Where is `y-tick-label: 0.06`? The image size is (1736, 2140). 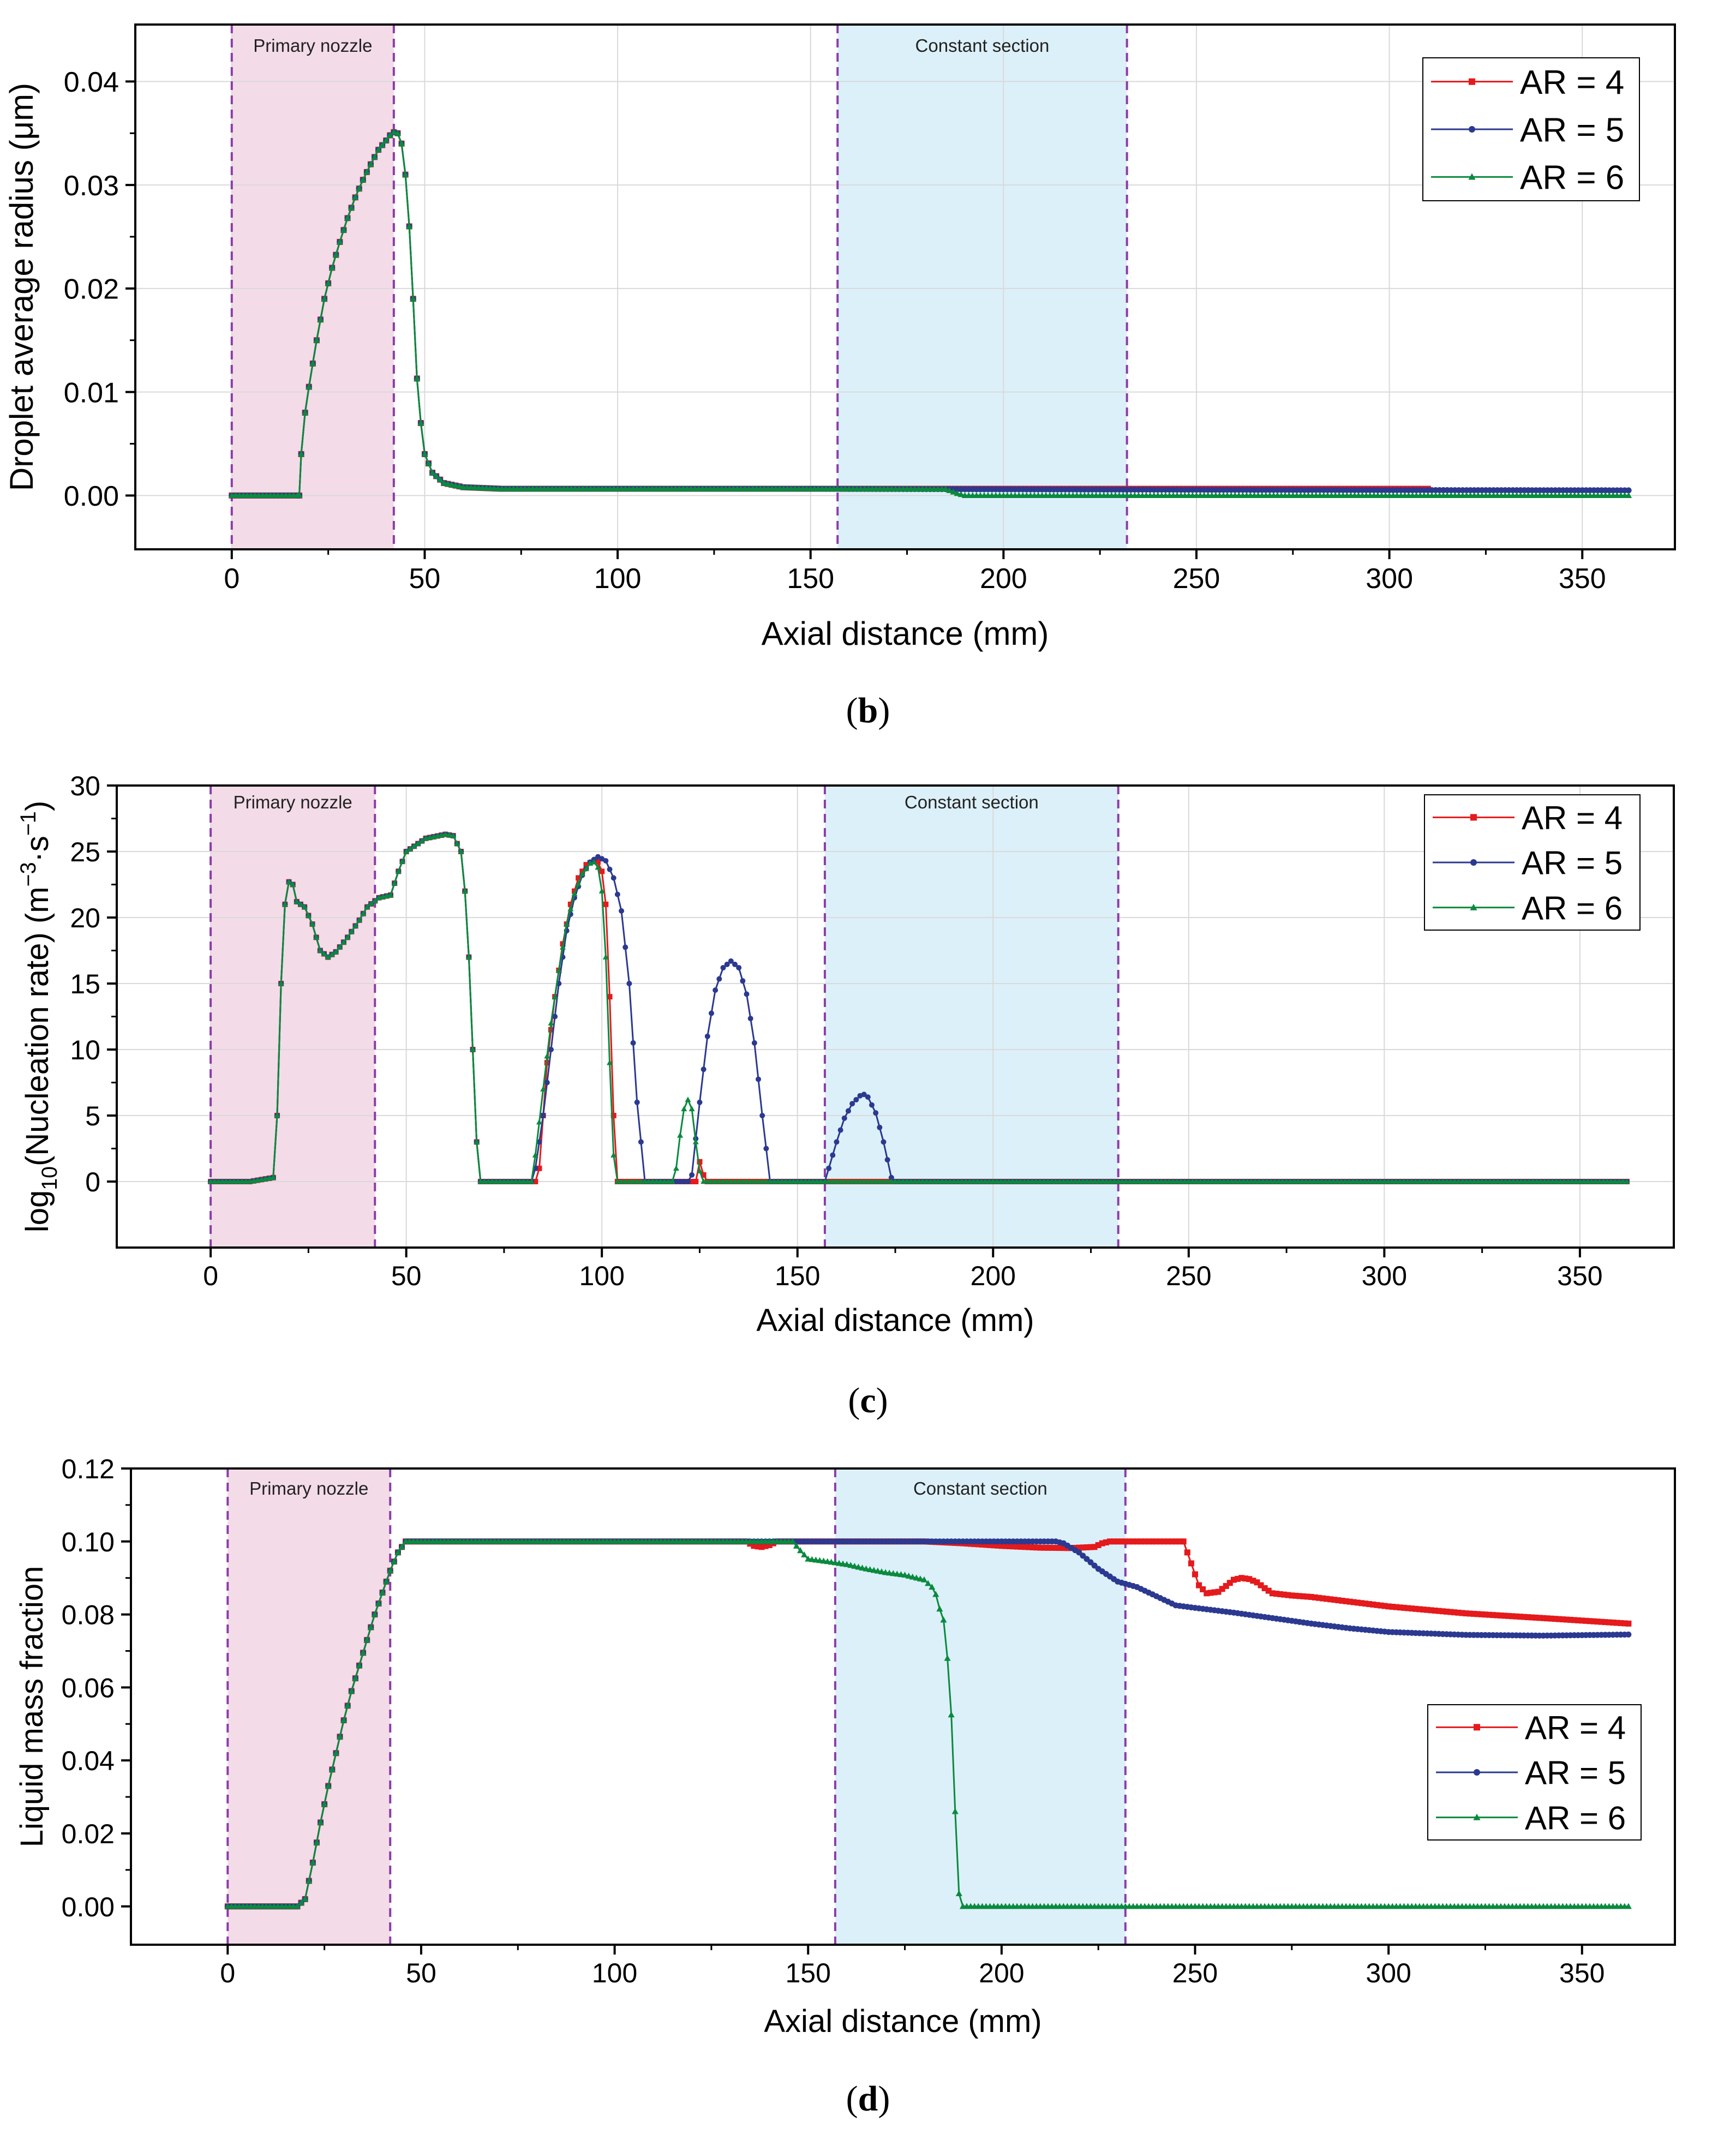
y-tick-label: 0.06 is located at coordinates (89, 1688).